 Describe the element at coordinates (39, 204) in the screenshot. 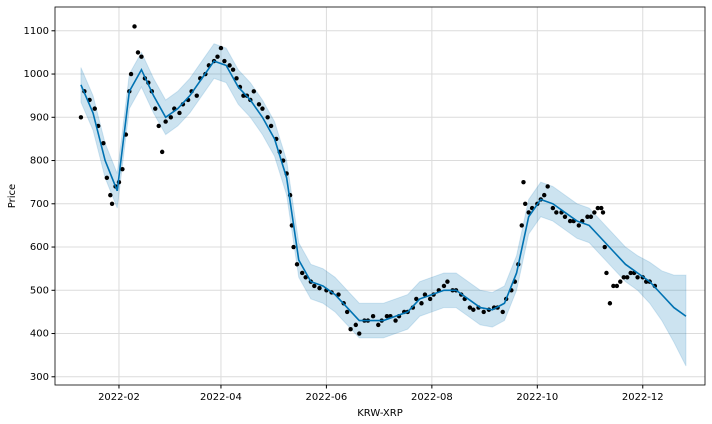

I see `y-tick-label: 700` at that location.